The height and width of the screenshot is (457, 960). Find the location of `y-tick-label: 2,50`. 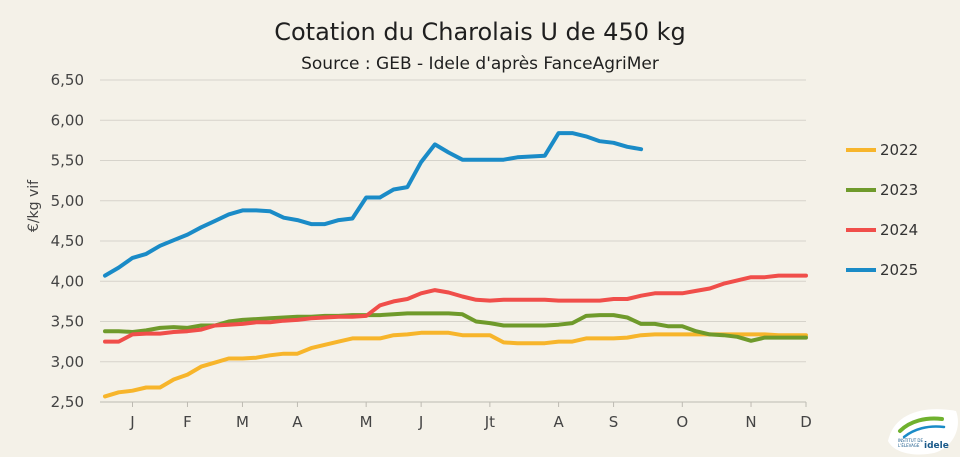

y-tick-label: 2,50 is located at coordinates (67, 402).